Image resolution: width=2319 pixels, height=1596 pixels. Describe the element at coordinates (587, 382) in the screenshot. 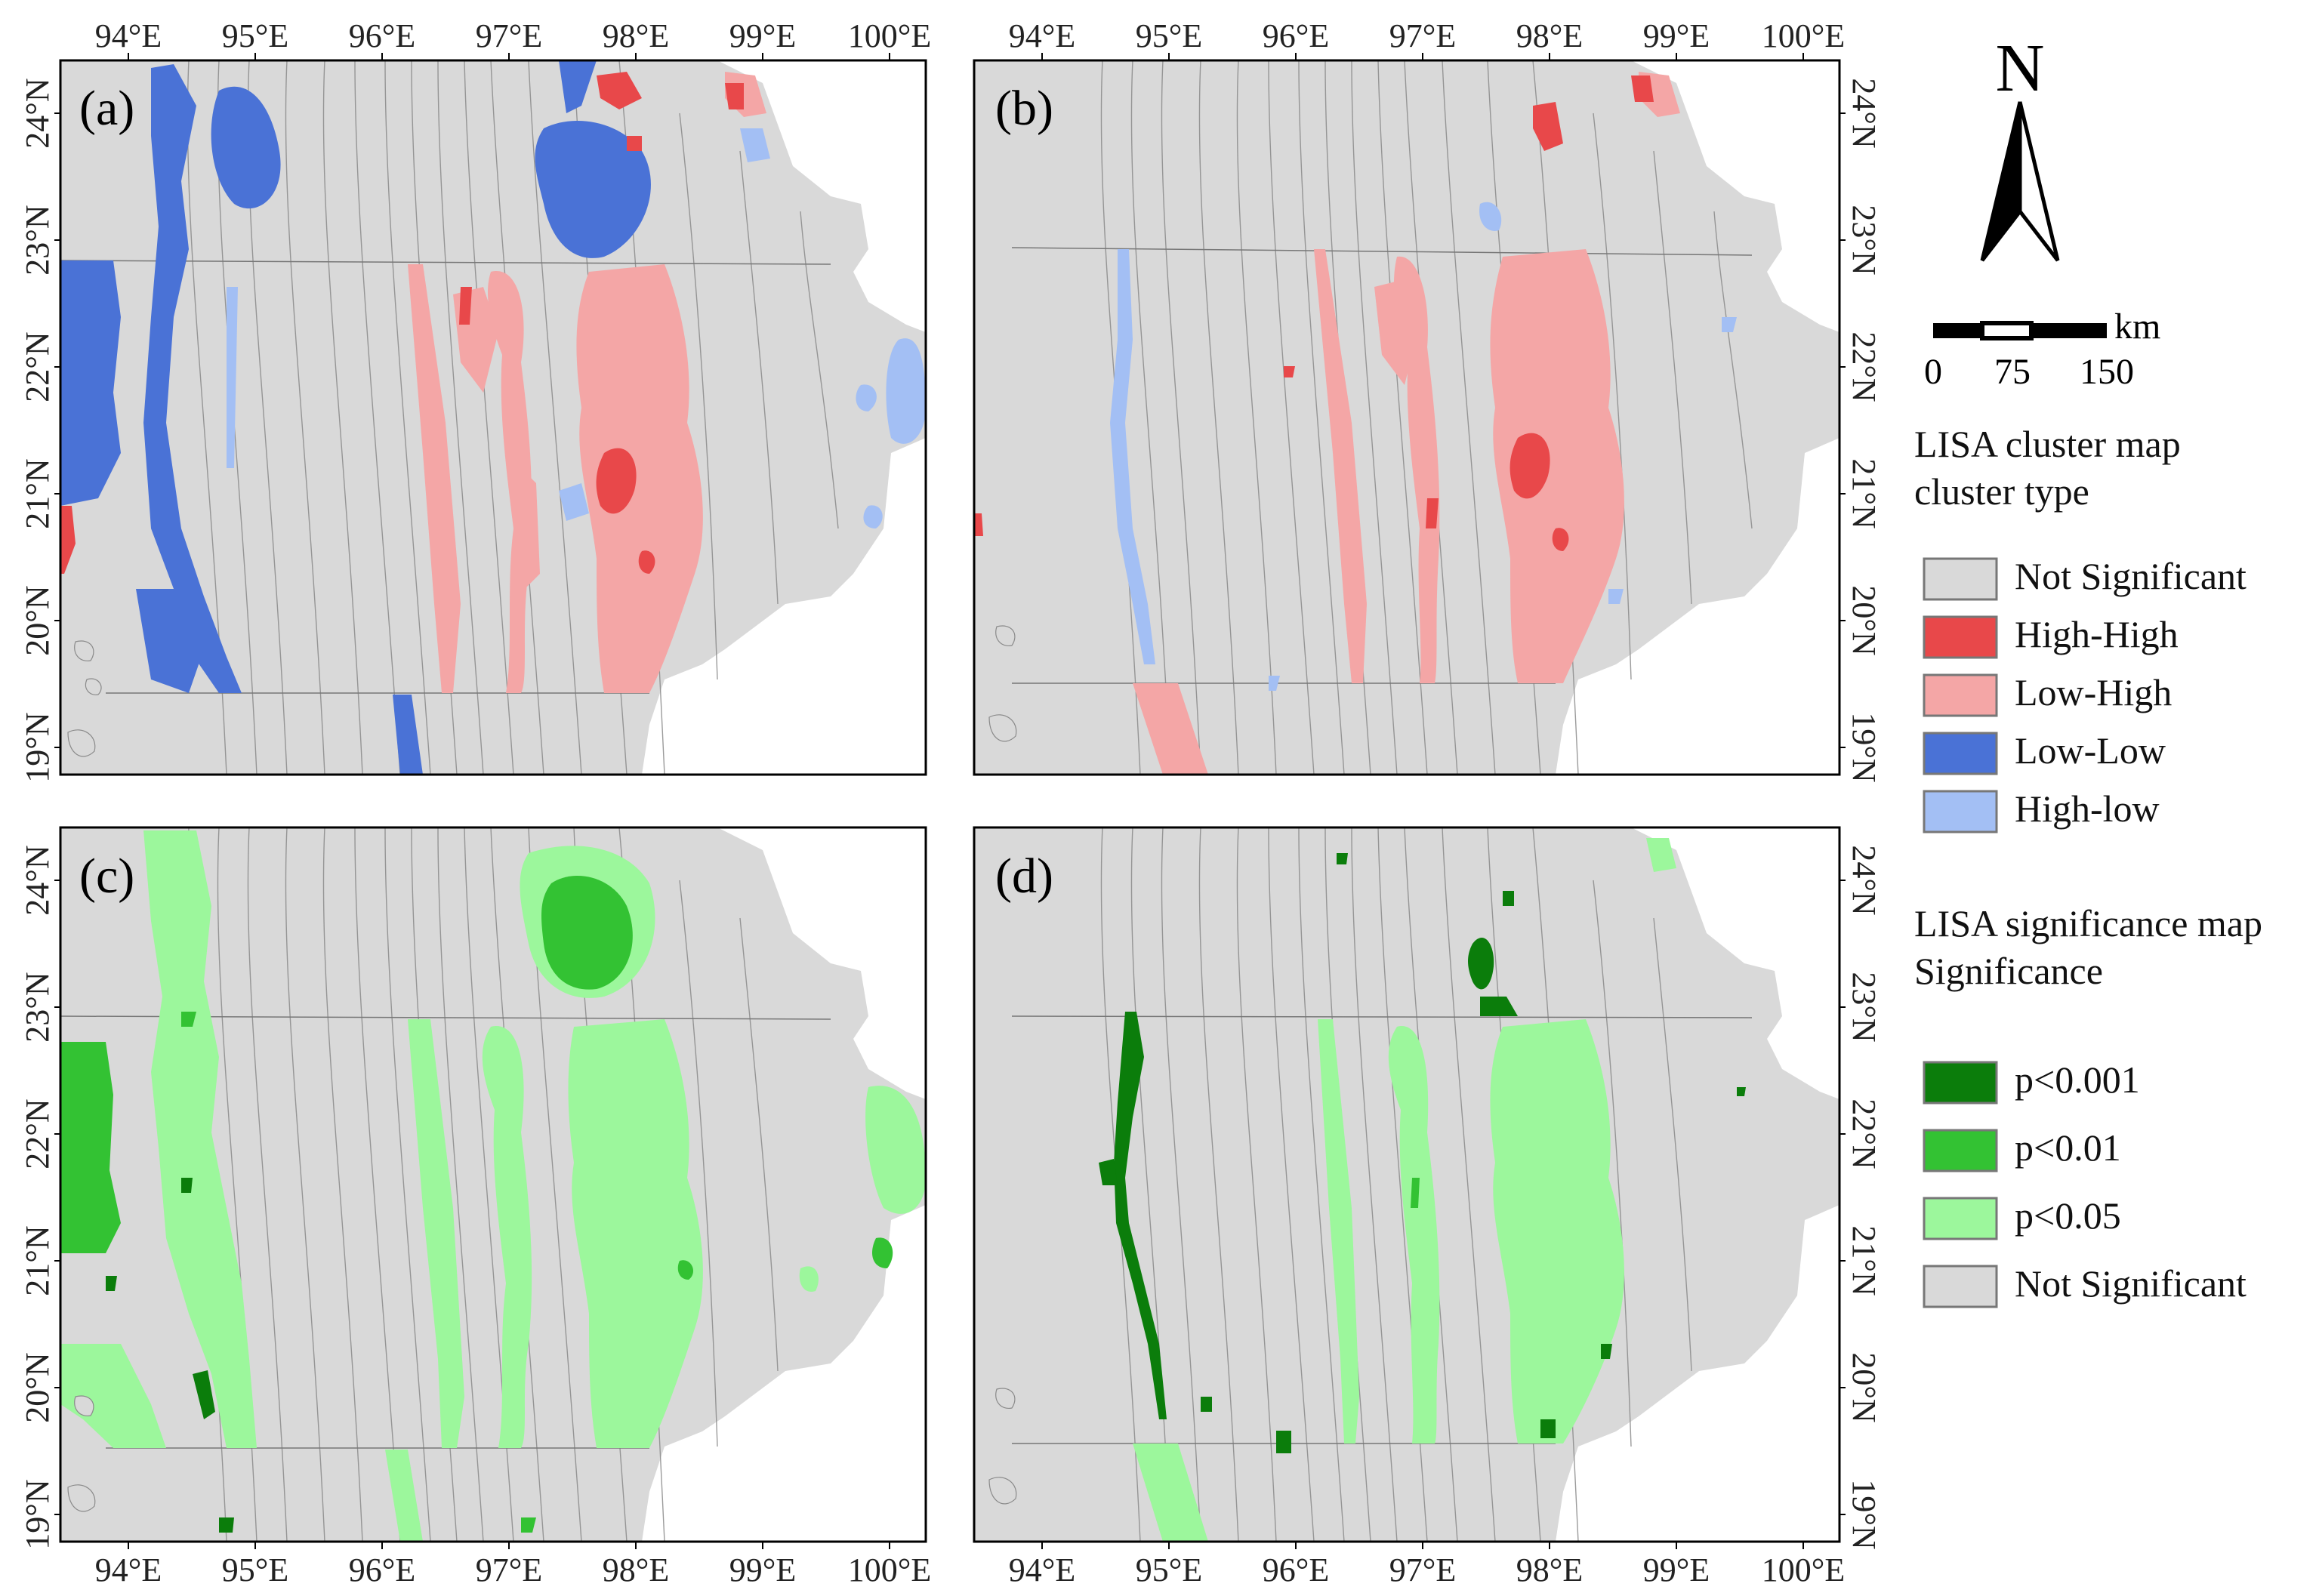

I see `cluster-low-high` at that location.